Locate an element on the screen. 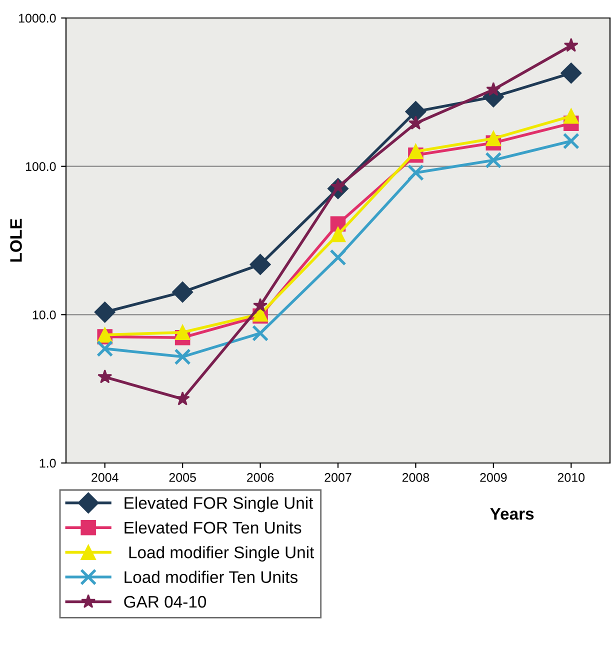  x-tick-label: 2008 is located at coordinates (416, 477).